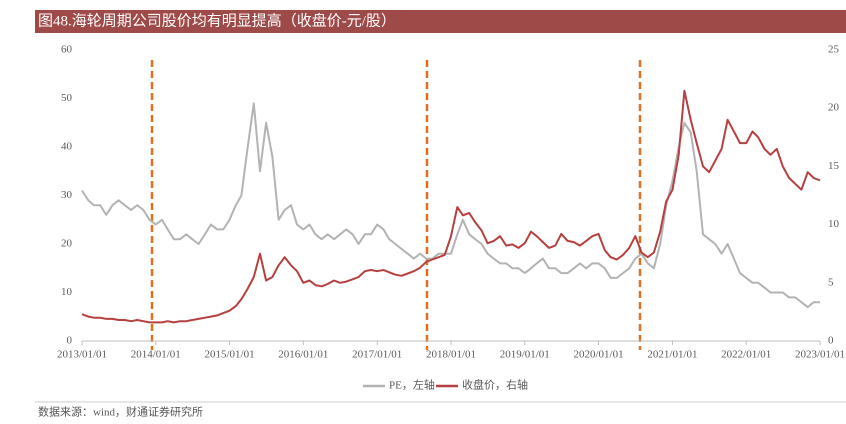 The width and height of the screenshot is (846, 424). What do you see at coordinates (834, 224) in the screenshot?
I see `y2-tick-label: 10` at bounding box center [834, 224].